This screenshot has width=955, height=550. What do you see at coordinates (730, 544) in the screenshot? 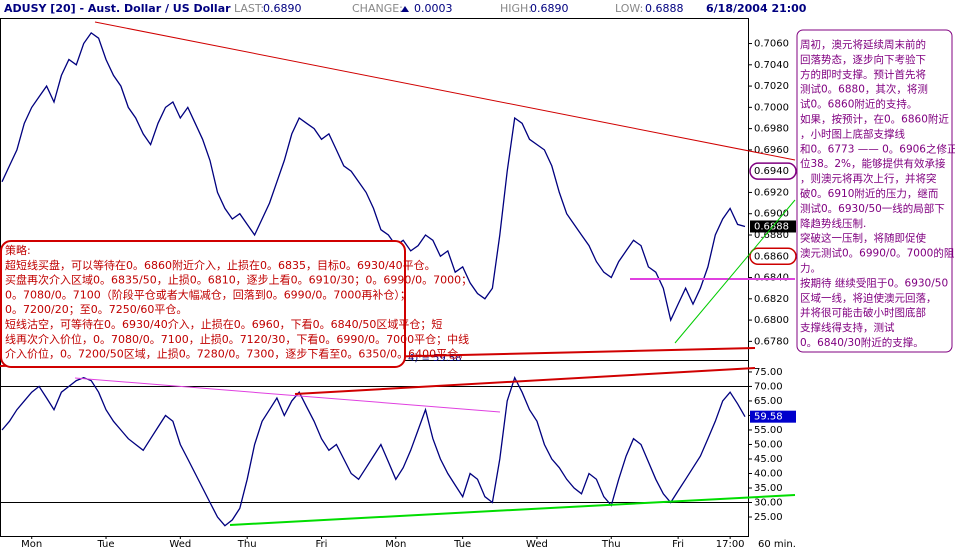
I see `x-tick-label: 17:00` at bounding box center [730, 544].